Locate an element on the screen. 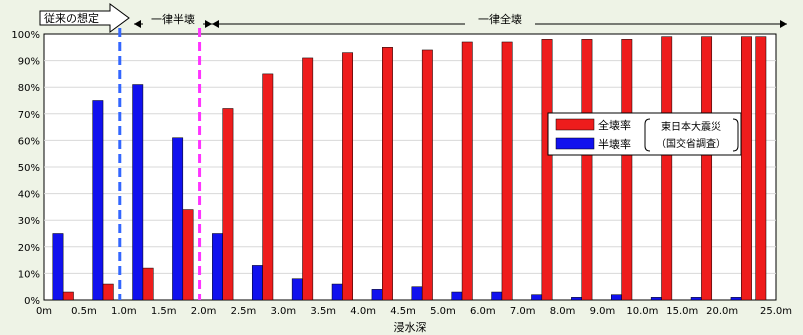 The image size is (803, 335). x-tick-label: 4.5m is located at coordinates (403, 311).